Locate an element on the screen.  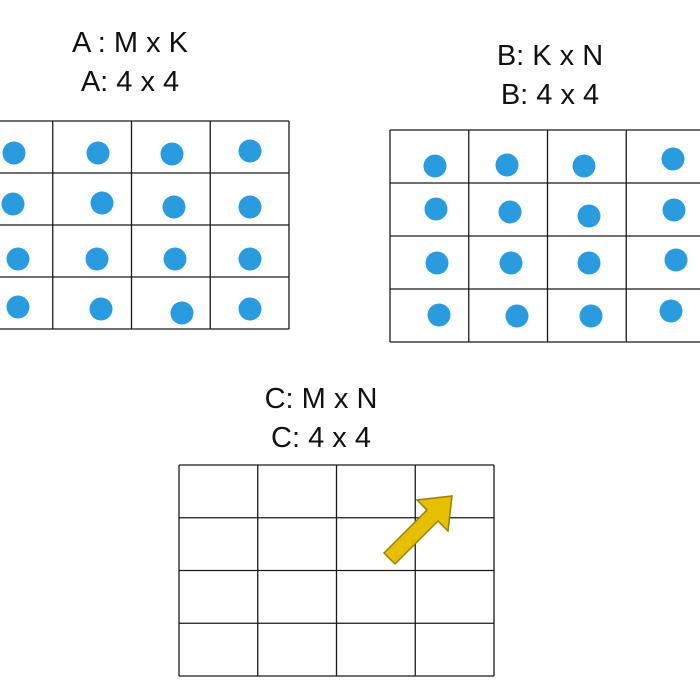
matrix-a-dims: A: 4 x 4 is located at coordinates (130, 82).